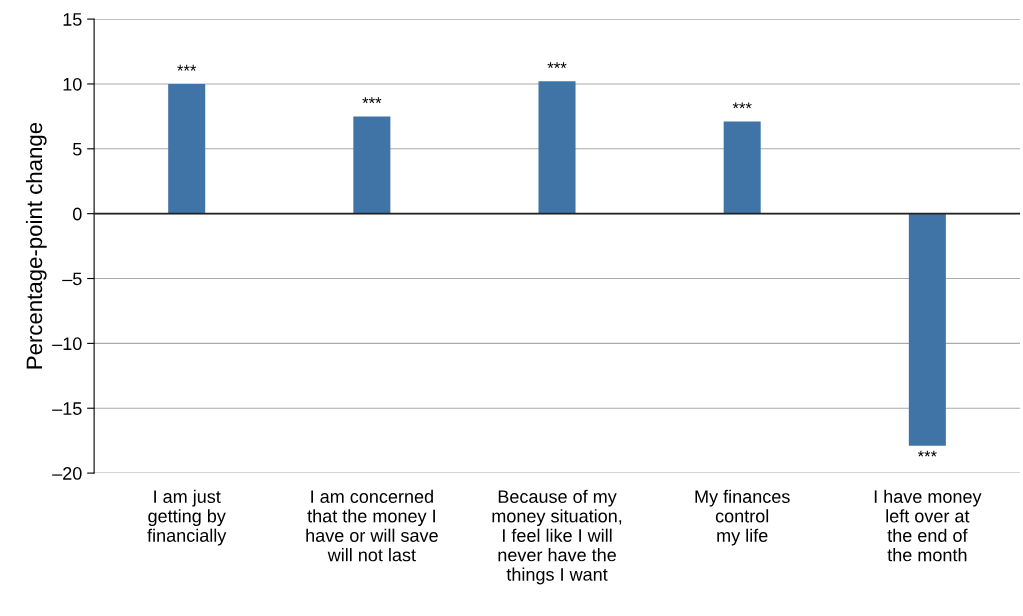 This screenshot has height=616, width=1023. Describe the element at coordinates (72, 84) in the screenshot. I see `y-tick-label: 10` at that location.